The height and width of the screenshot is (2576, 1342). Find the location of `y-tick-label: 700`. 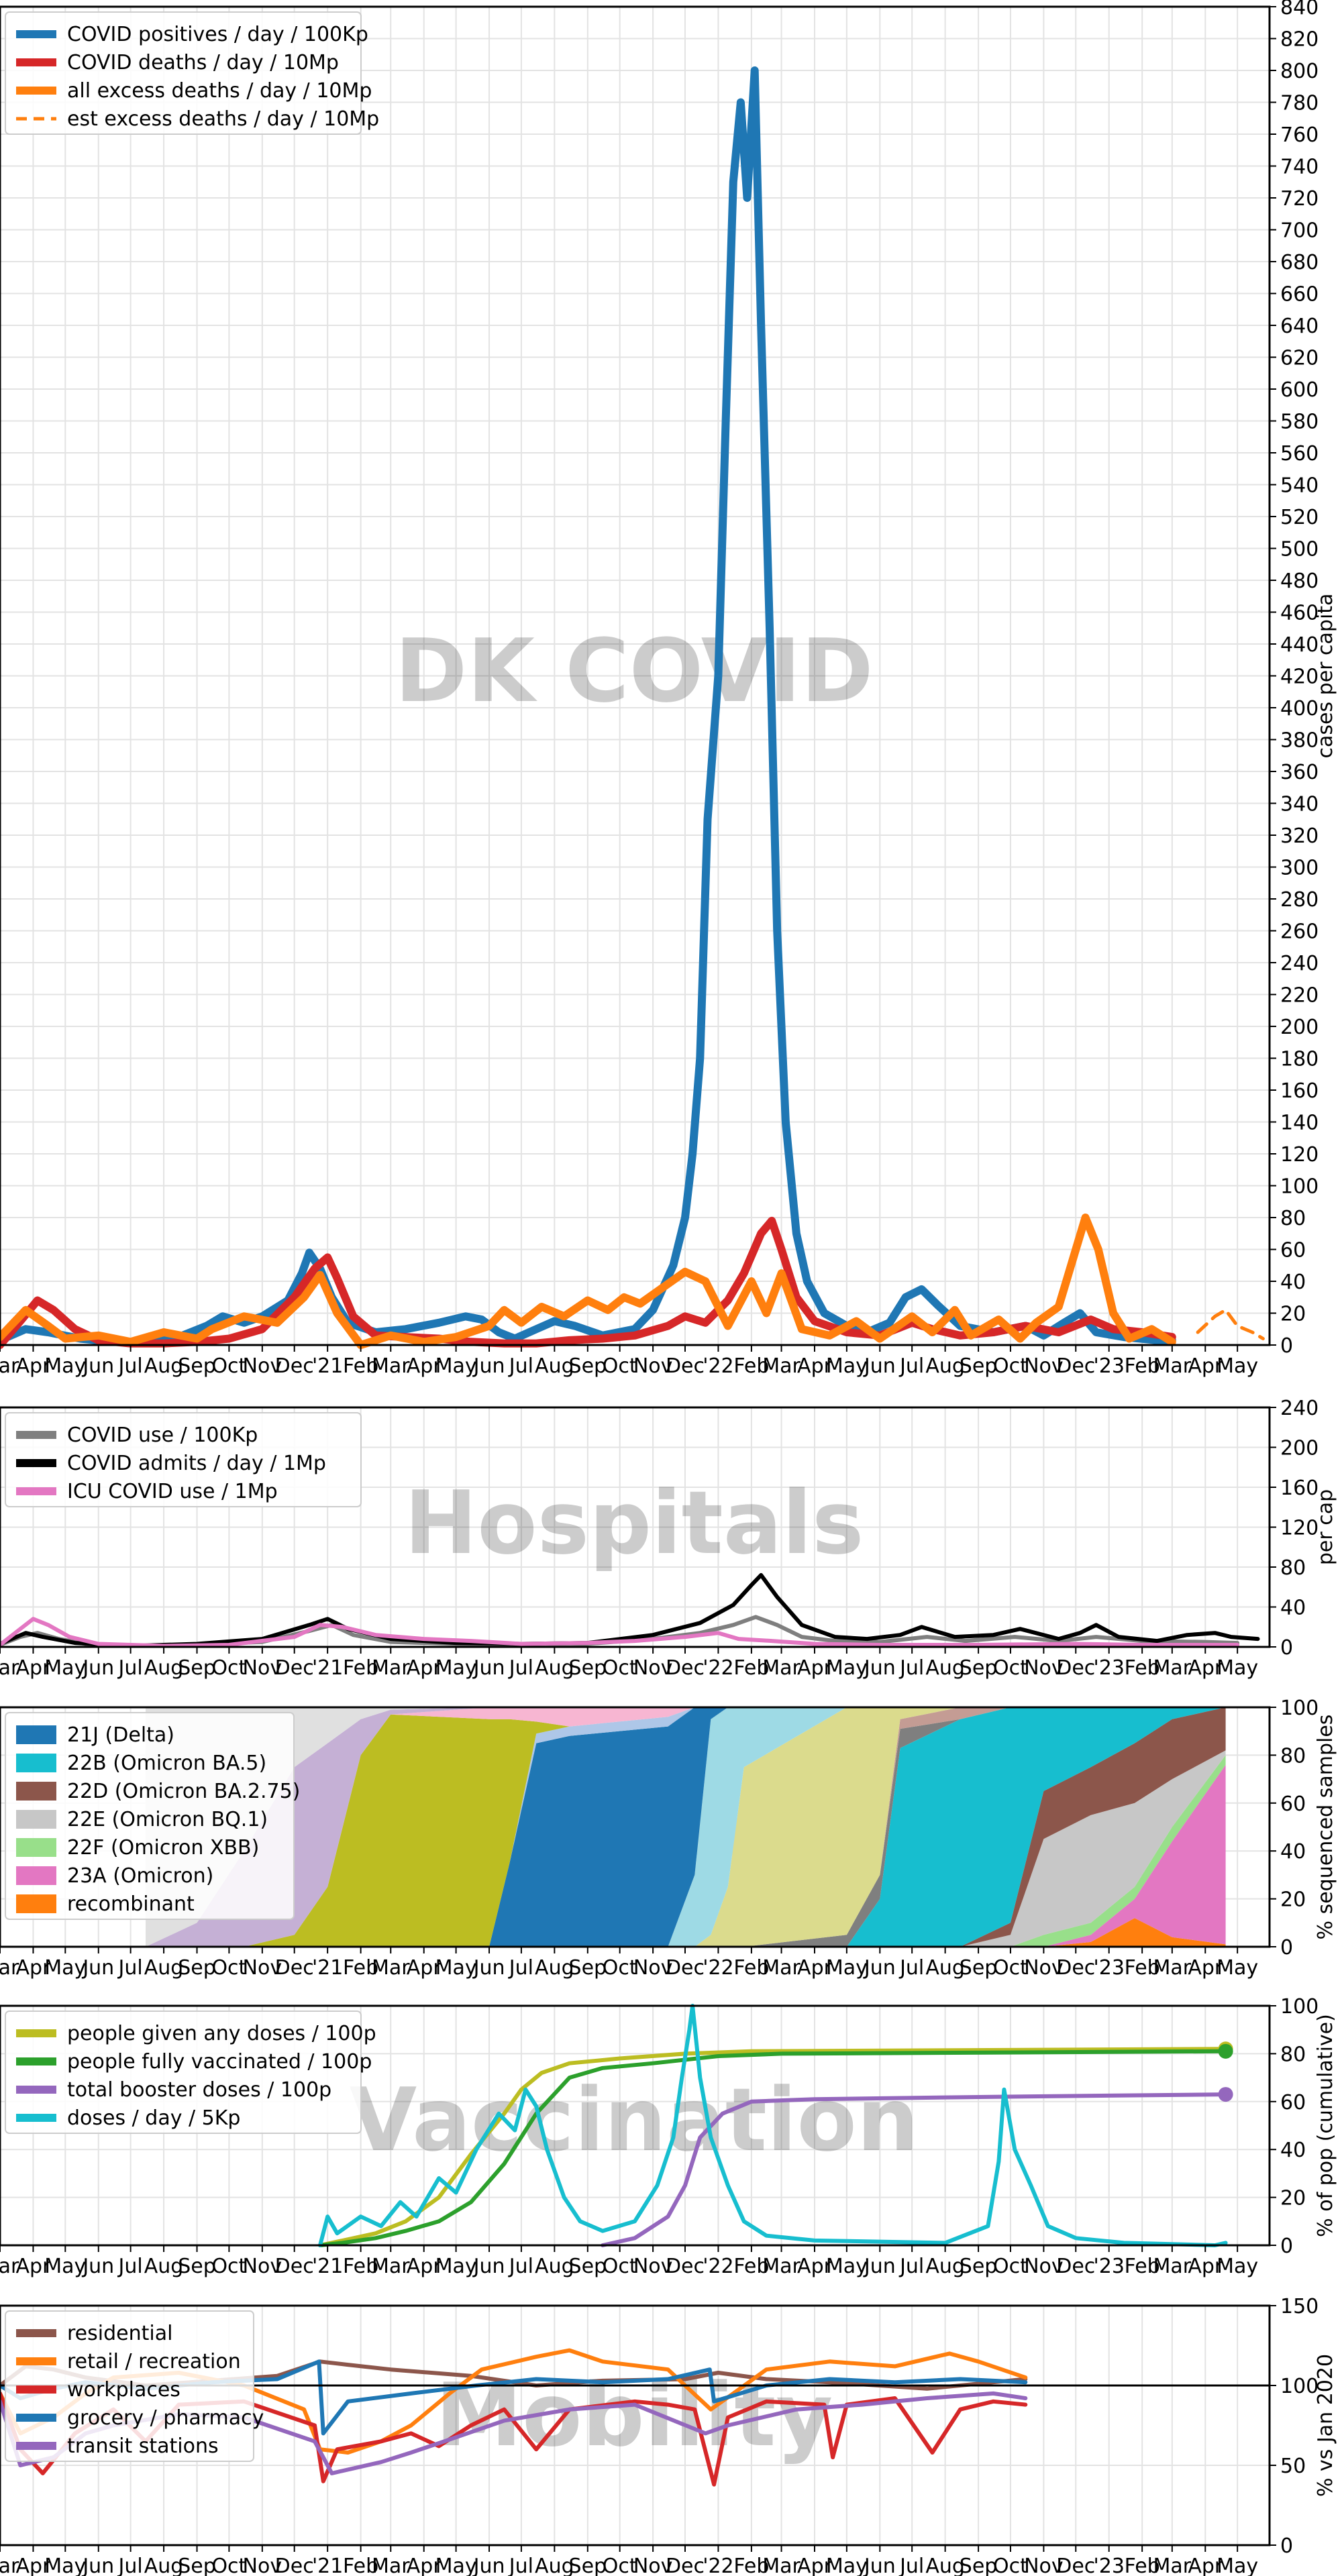

y-tick-label: 700 is located at coordinates (1300, 231).